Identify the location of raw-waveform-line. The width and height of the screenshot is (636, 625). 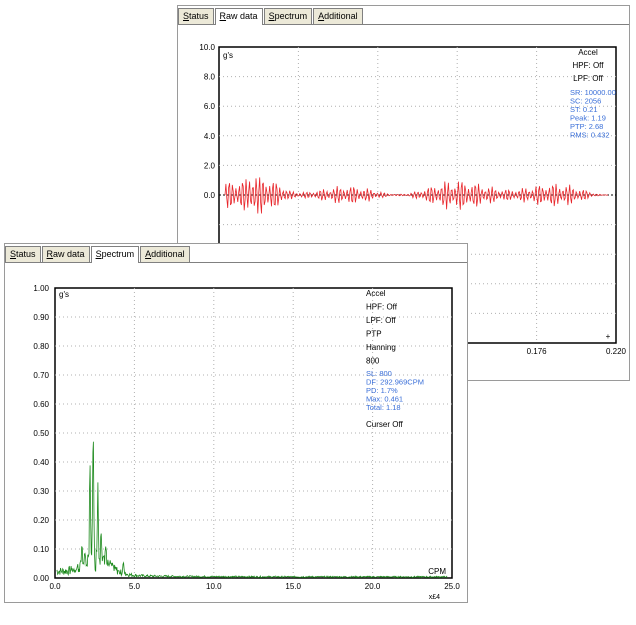
(416, 195).